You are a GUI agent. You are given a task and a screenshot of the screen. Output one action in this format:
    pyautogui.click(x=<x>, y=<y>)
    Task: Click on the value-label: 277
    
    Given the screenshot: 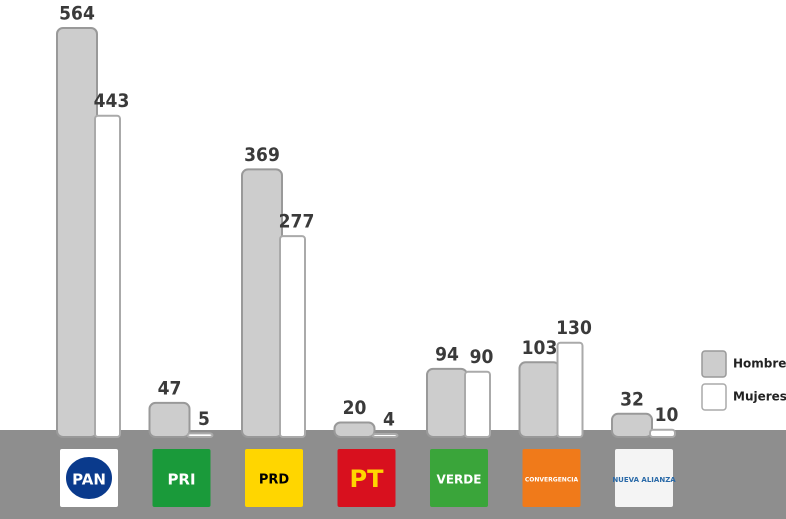 What is the action you would take?
    pyautogui.click(x=297, y=222)
    